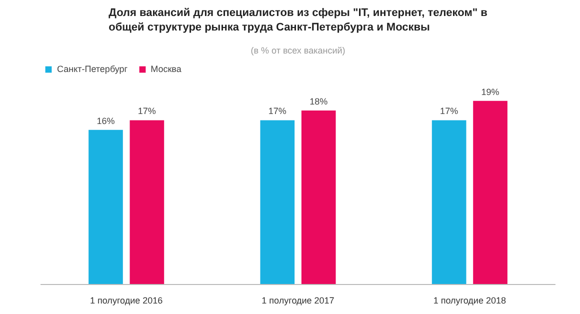 The image size is (580, 314). What do you see at coordinates (298, 301) in the screenshot?
I see `x-tick-label: 1 полугодие 2017` at bounding box center [298, 301].